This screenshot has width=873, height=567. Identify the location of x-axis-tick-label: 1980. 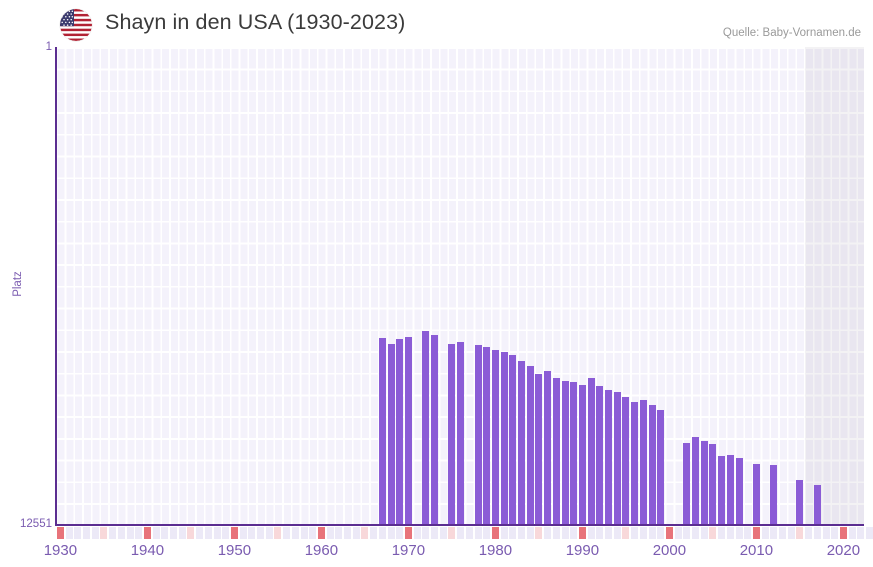
(495, 550).